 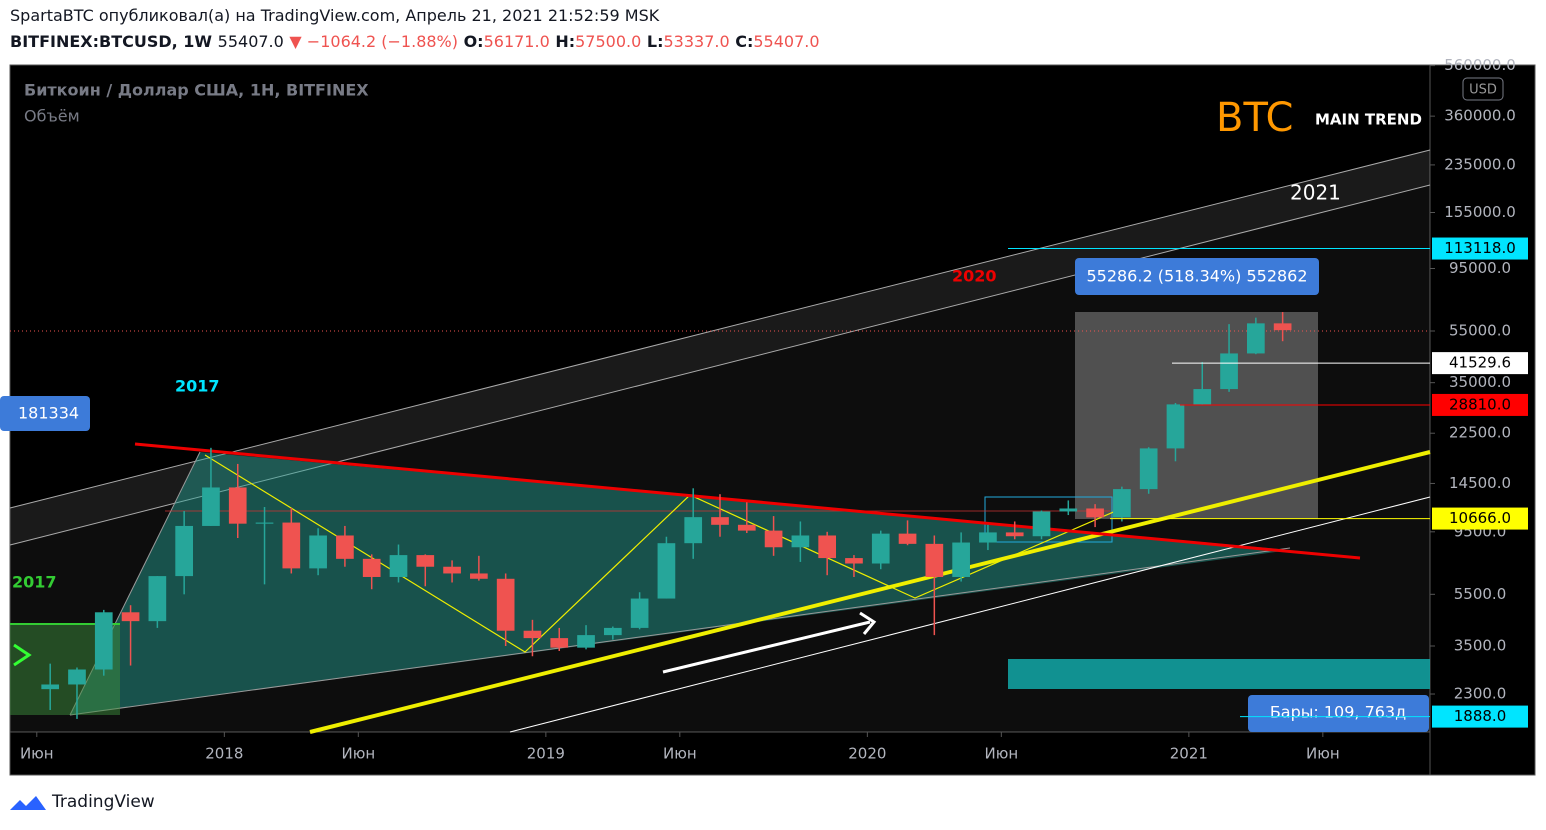 What do you see at coordinates (868, 623) in the screenshot?
I see `arrow-head` at bounding box center [868, 623].